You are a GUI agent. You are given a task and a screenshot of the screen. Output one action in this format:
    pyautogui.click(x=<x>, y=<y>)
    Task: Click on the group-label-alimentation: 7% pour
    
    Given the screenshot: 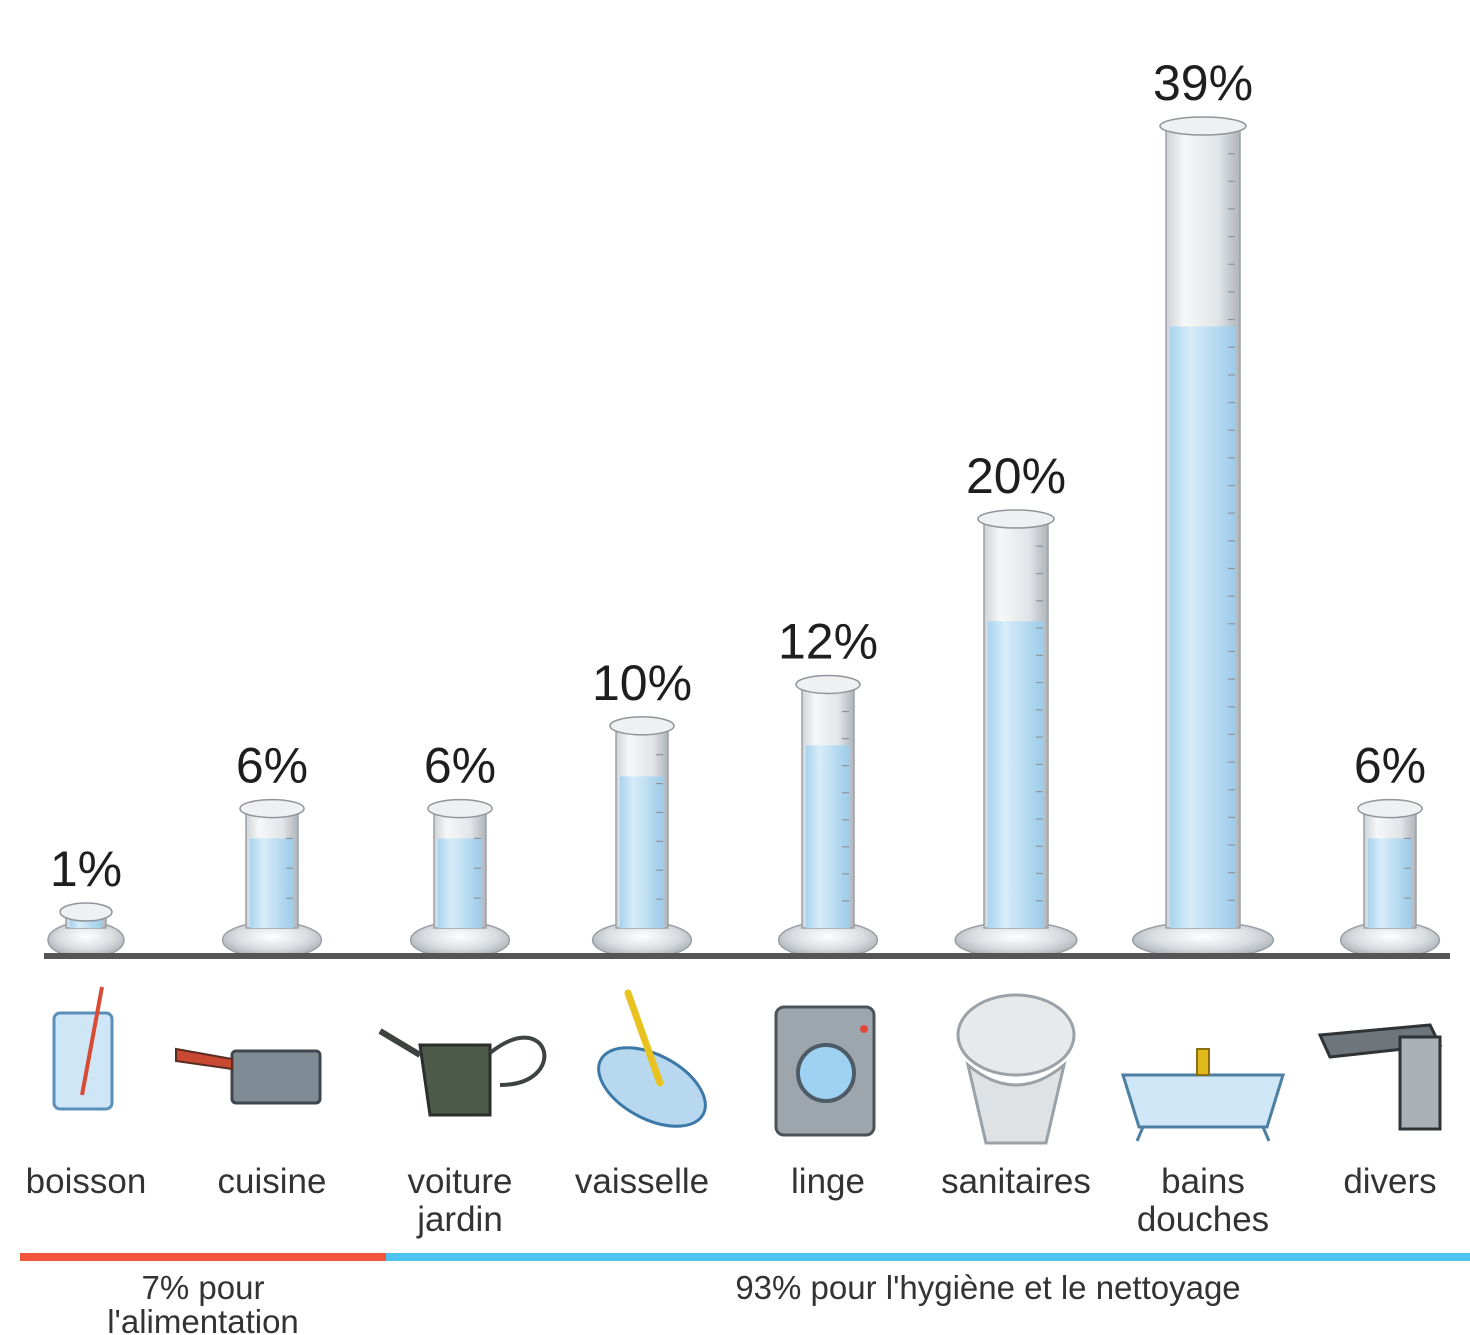 What is the action you would take?
    pyautogui.click(x=203, y=1287)
    